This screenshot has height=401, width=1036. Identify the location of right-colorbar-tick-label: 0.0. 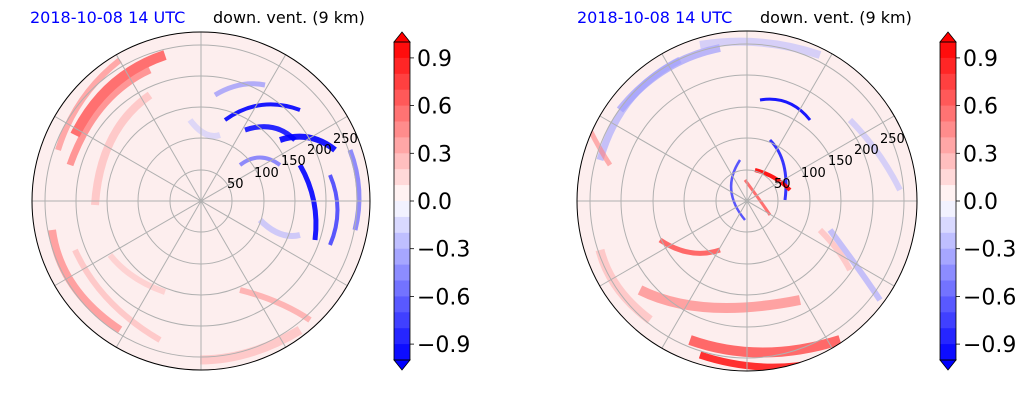
(980, 202).